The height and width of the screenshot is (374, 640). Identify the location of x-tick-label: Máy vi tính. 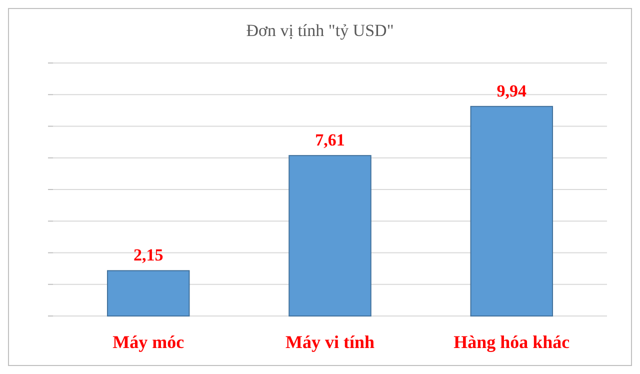
(330, 342).